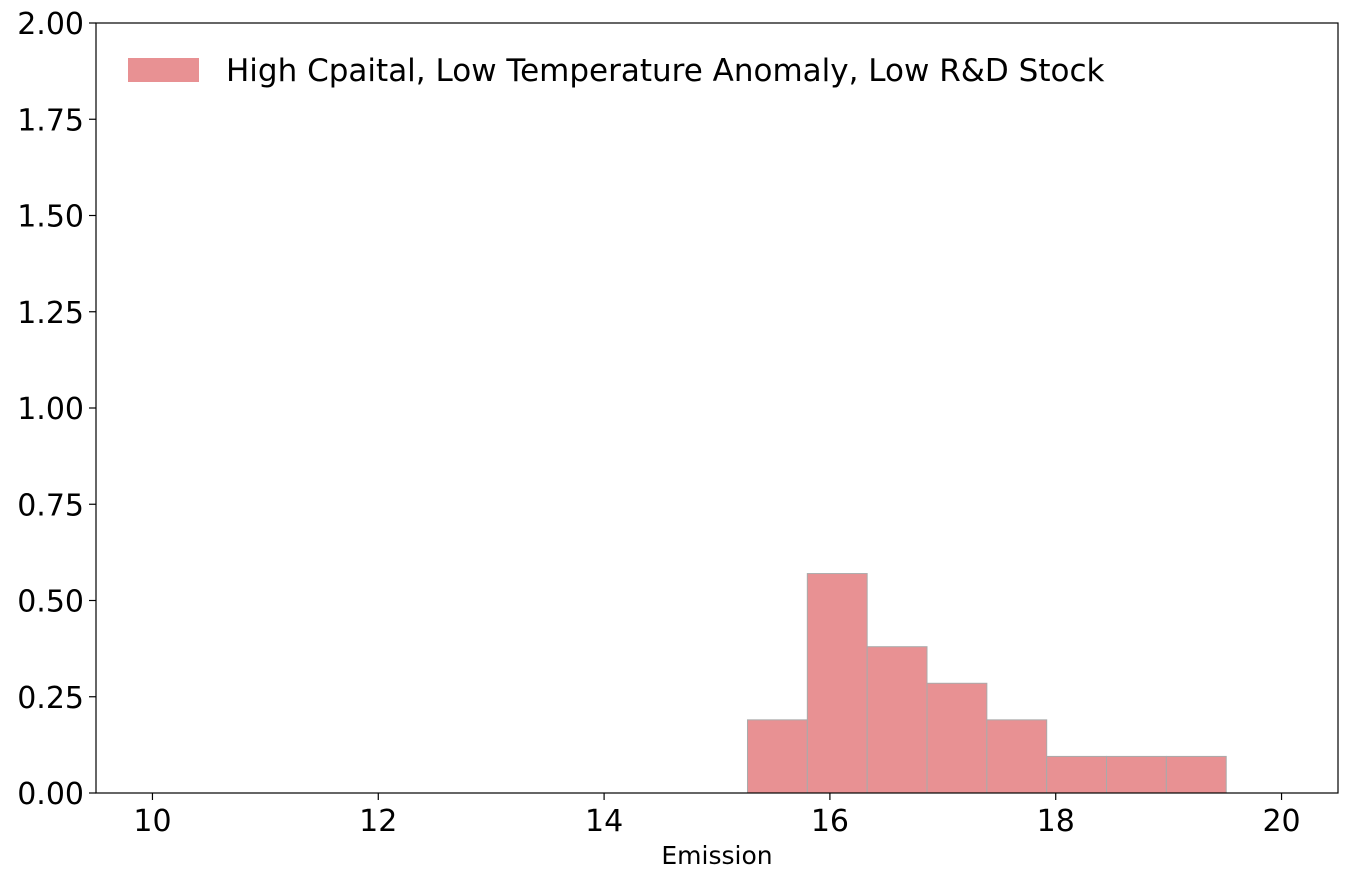  Describe the element at coordinates (50, 409) in the screenshot. I see `y-tick-label: 1.00` at that location.